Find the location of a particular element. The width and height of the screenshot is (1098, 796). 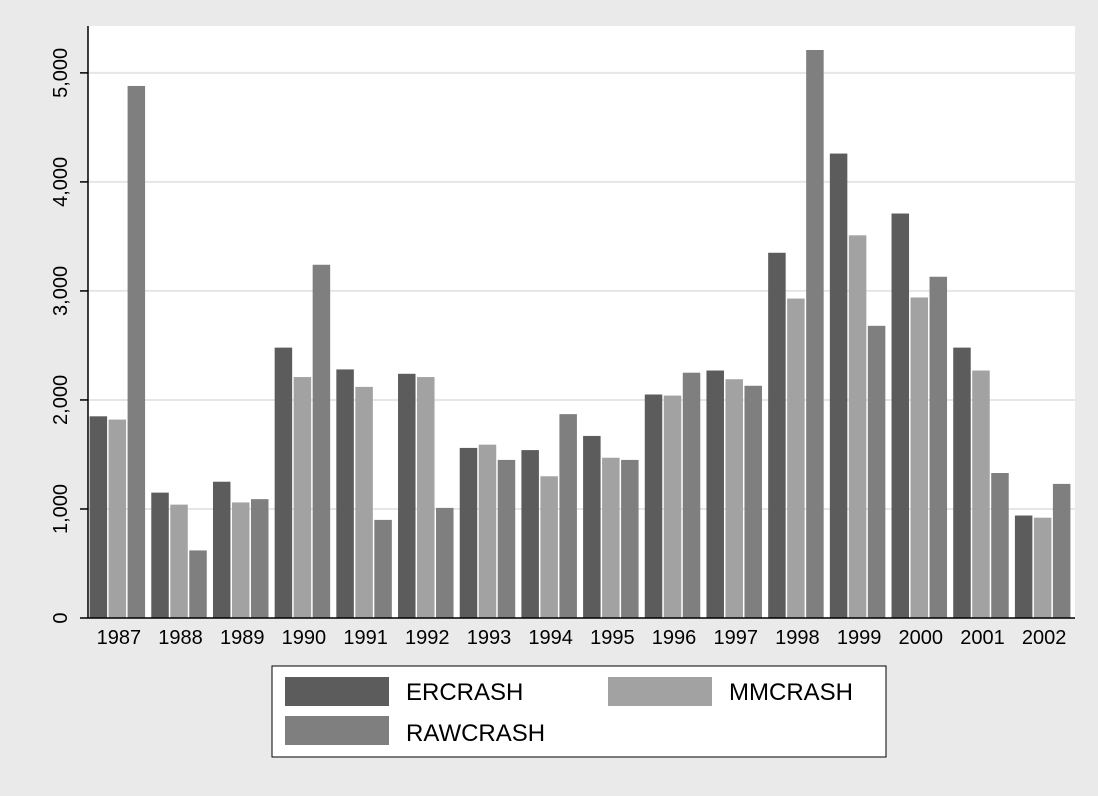

bar-rawcrash-1996 is located at coordinates (691, 495).